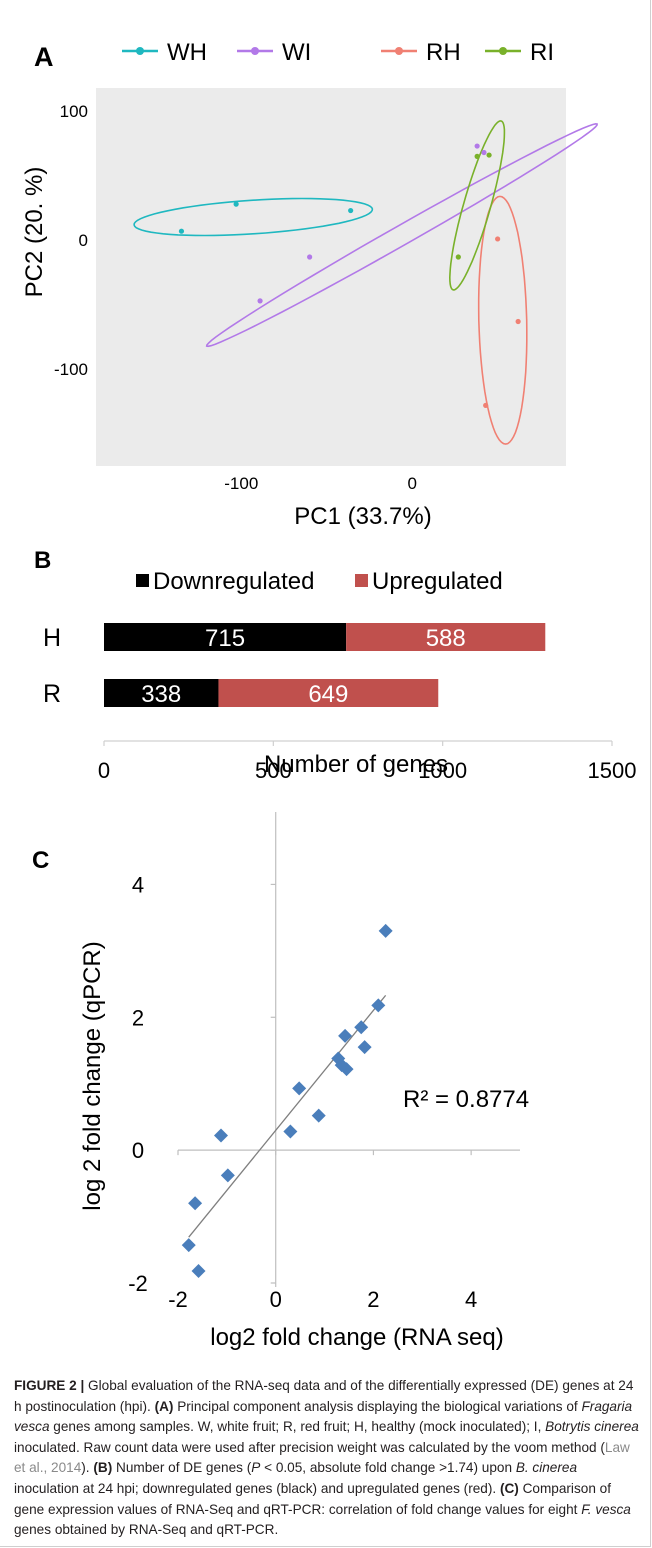  Describe the element at coordinates (225, 638) in the screenshot. I see `bar-value-label: 715` at that location.